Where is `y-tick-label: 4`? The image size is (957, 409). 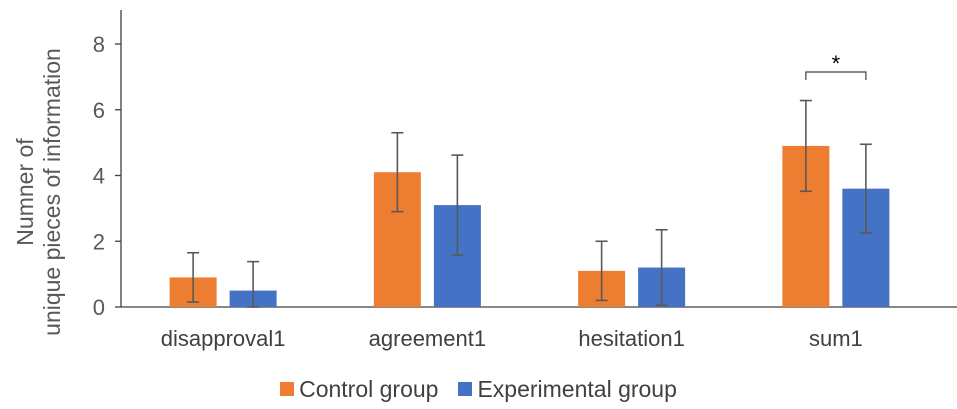 y-tick-label: 4 is located at coordinates (99, 176).